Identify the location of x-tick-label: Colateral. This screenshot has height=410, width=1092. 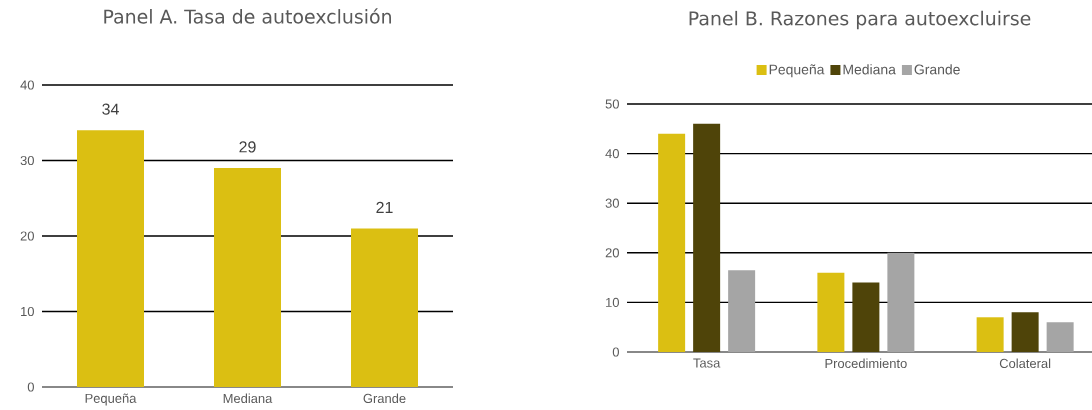
(1025, 363).